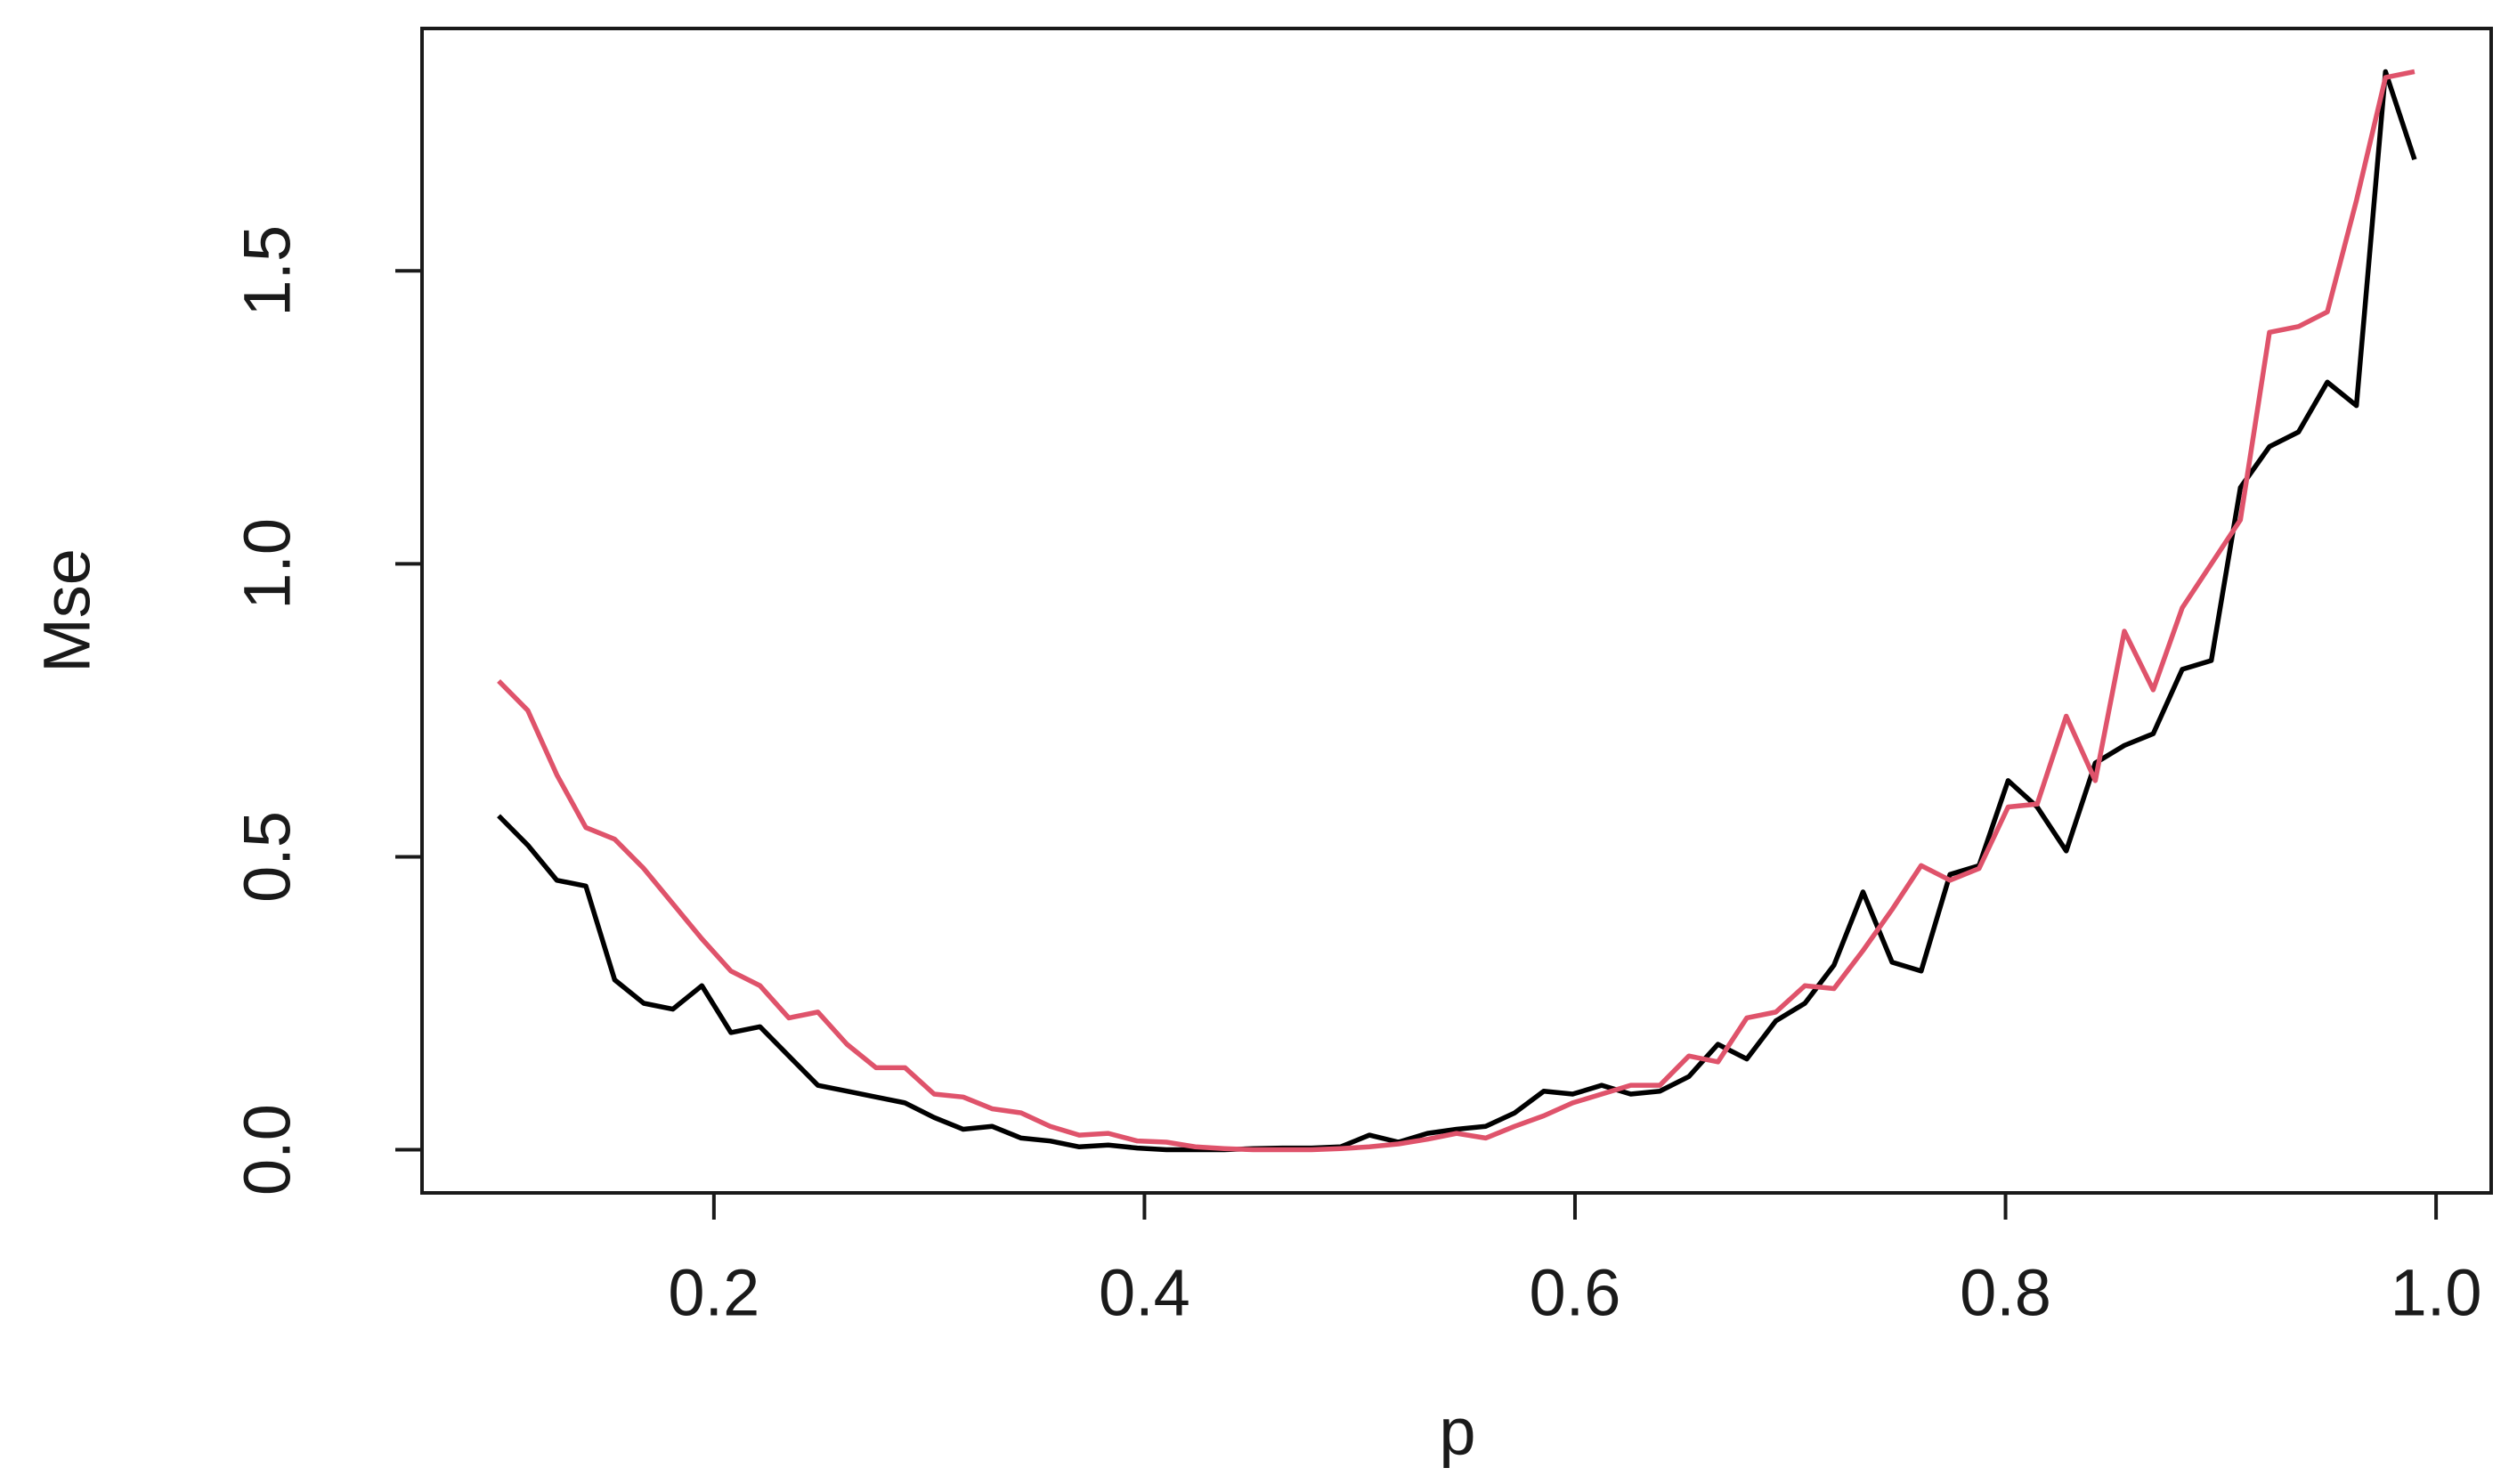 Image resolution: width=2517 pixels, height=1484 pixels. Describe the element at coordinates (267, 857) in the screenshot. I see `y-tick-label: 0.5` at that location.